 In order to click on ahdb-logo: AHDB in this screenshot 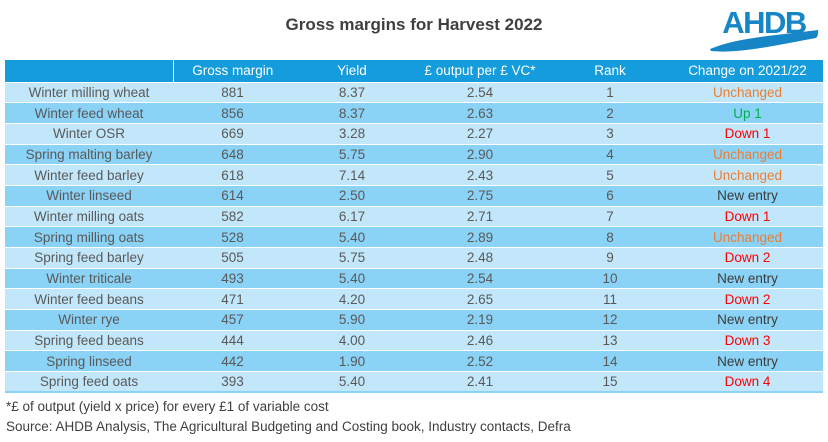, I will do `click(764, 30)`.